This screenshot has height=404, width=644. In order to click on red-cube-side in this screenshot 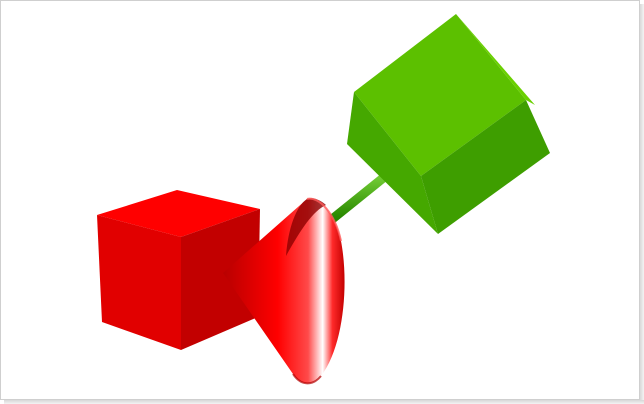, I will do `click(220, 279)`.